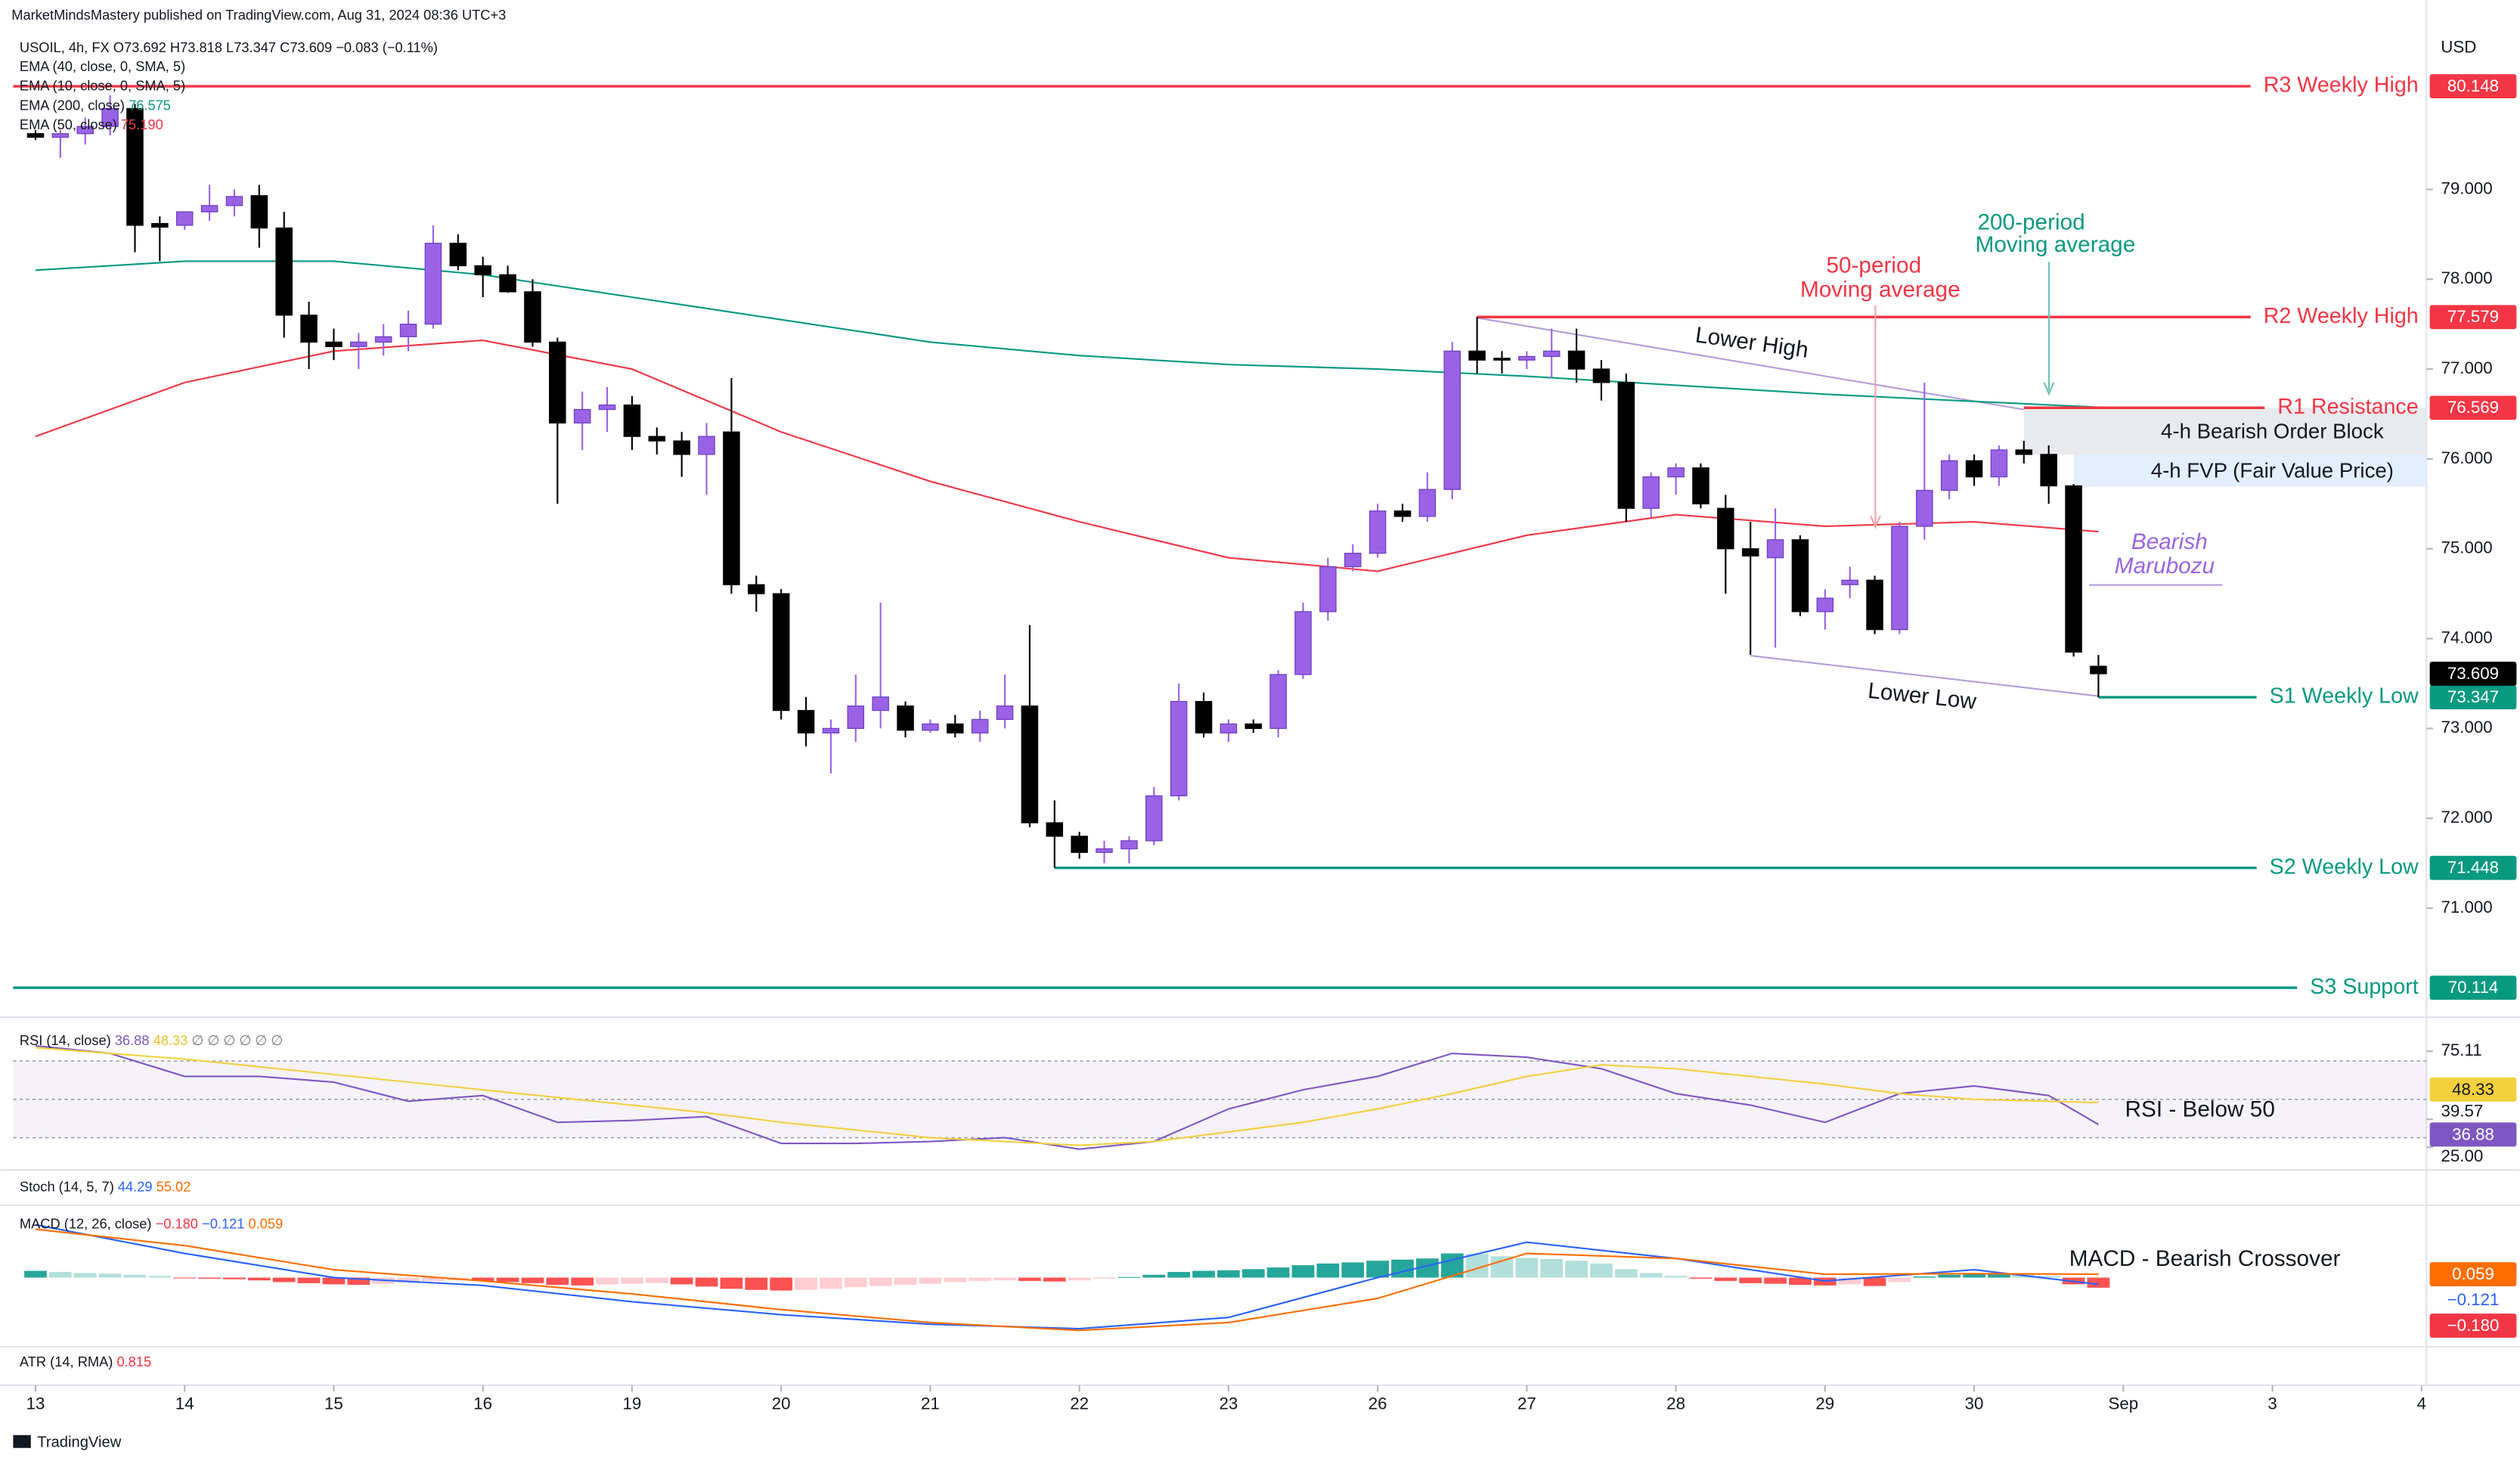 This screenshot has height=1464, width=2520. What do you see at coordinates (2466, 637) in the screenshot?
I see `y-tick-label: 74.000` at bounding box center [2466, 637].